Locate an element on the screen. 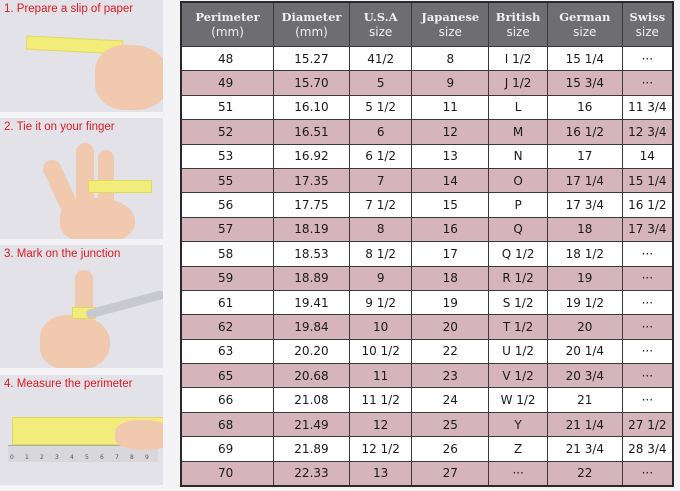  cell-german: 16 is located at coordinates (584, 107).